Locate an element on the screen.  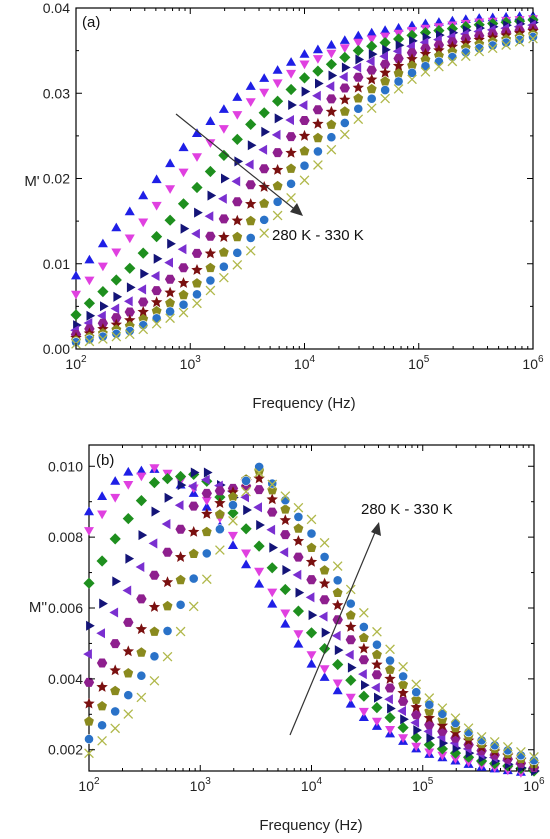
panel-b-y-tick-label: 0.006 is located at coordinates (65, 608).